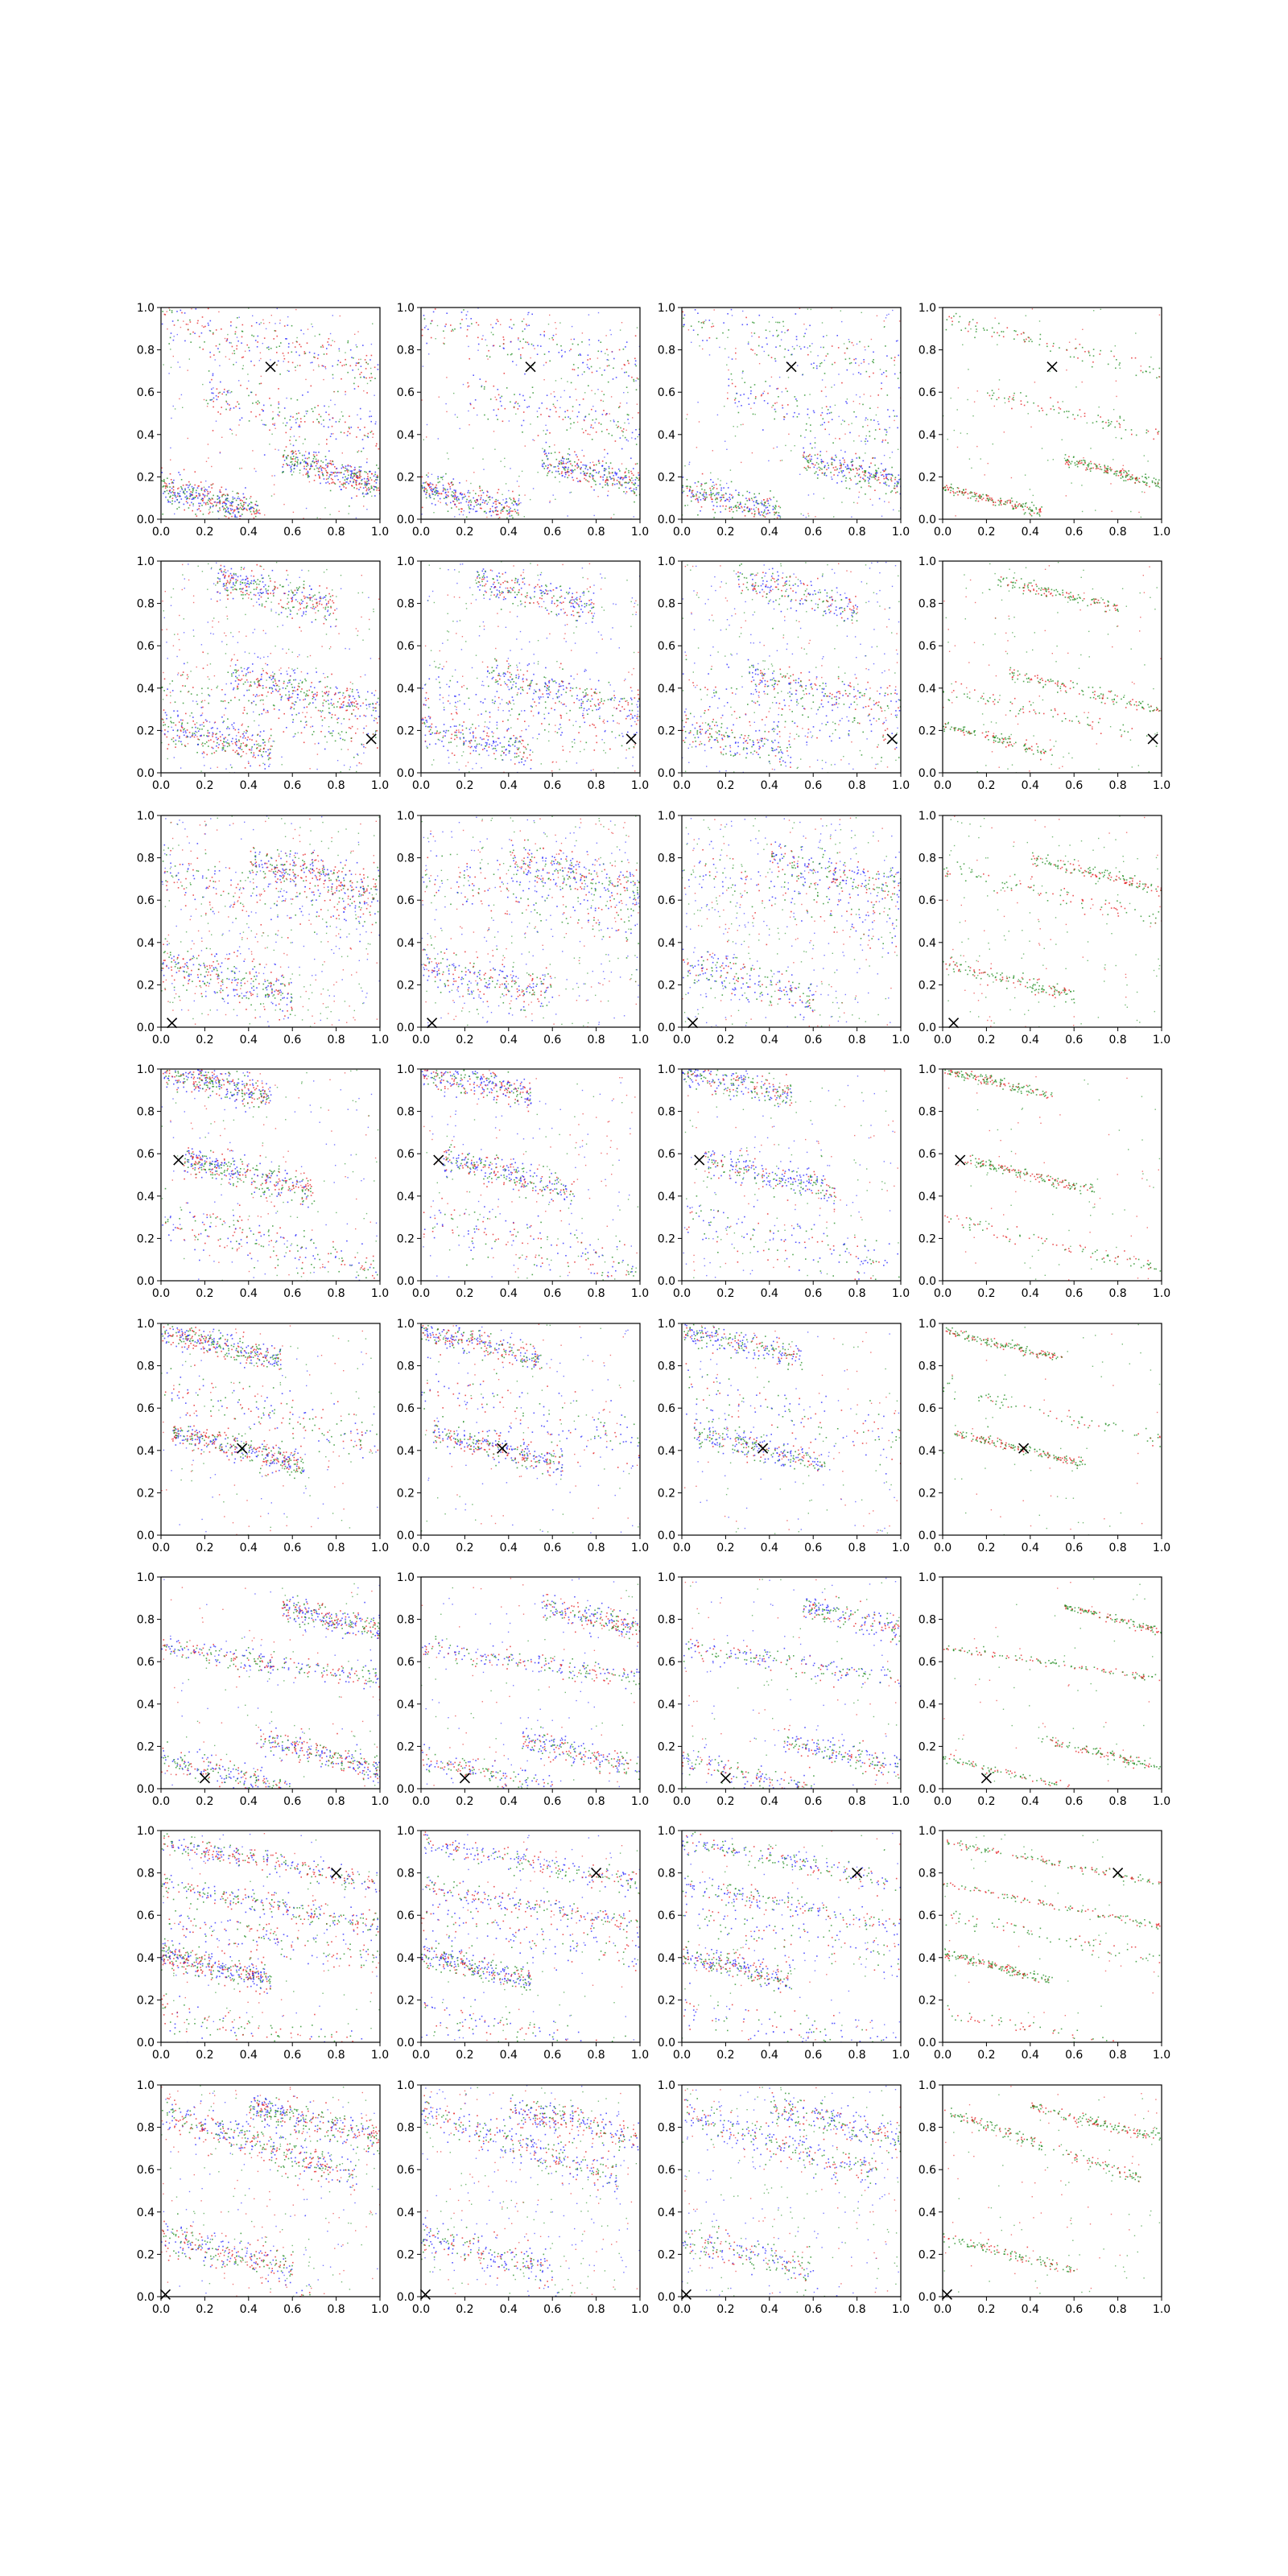 This screenshot has height=2576, width=1288. What do you see at coordinates (666, 392) in the screenshot?
I see `y-tick-label: 0.6` at bounding box center [666, 392].